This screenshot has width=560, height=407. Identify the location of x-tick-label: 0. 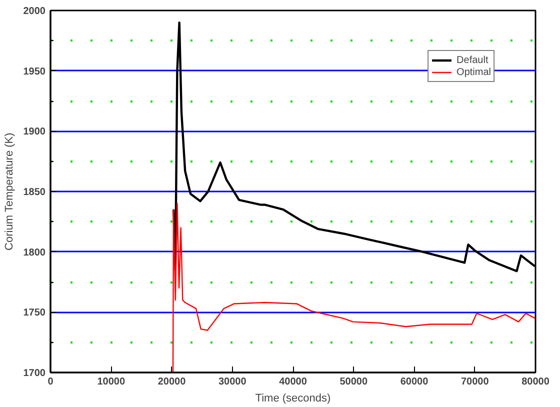
(51, 382).